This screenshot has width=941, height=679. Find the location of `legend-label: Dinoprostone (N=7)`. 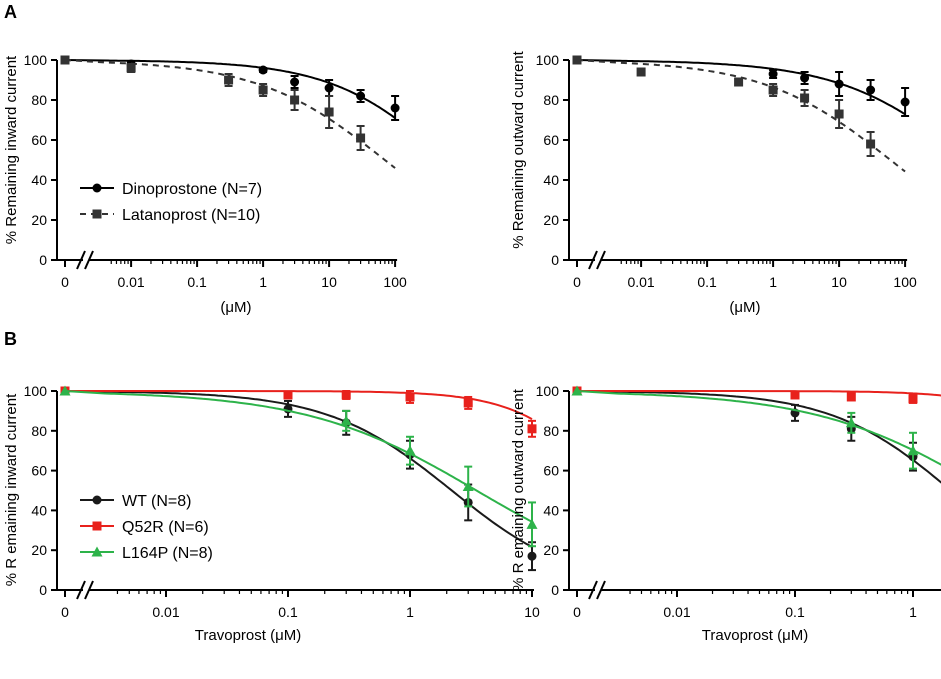

legend-label: Dinoprostone (N=7) is located at coordinates (192, 189).